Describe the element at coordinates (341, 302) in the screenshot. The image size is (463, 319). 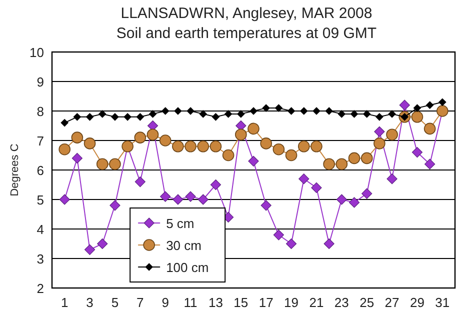
I see `x-tick-label: 23` at that location.